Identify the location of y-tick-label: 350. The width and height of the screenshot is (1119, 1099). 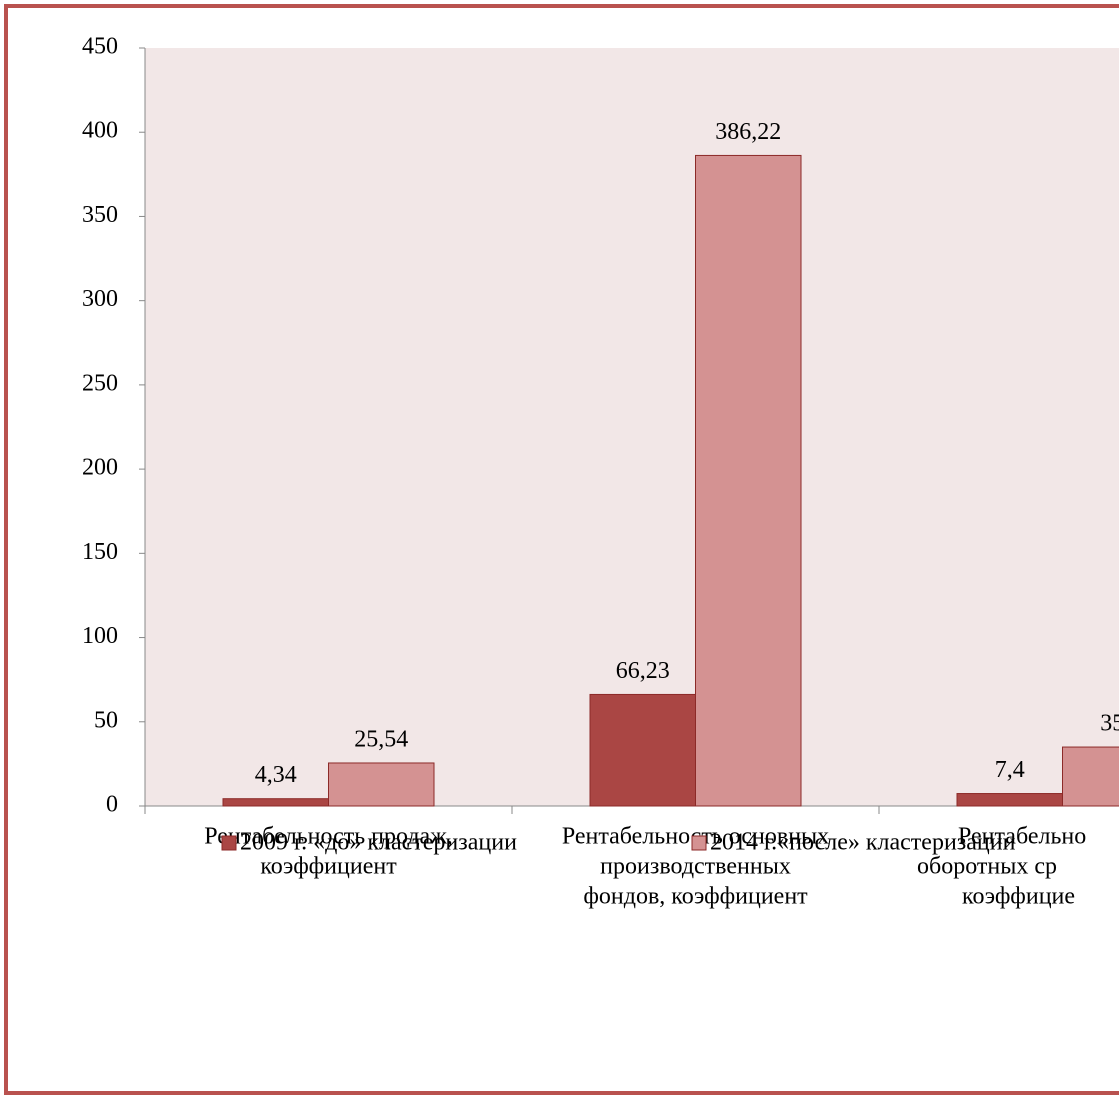
(100, 215).